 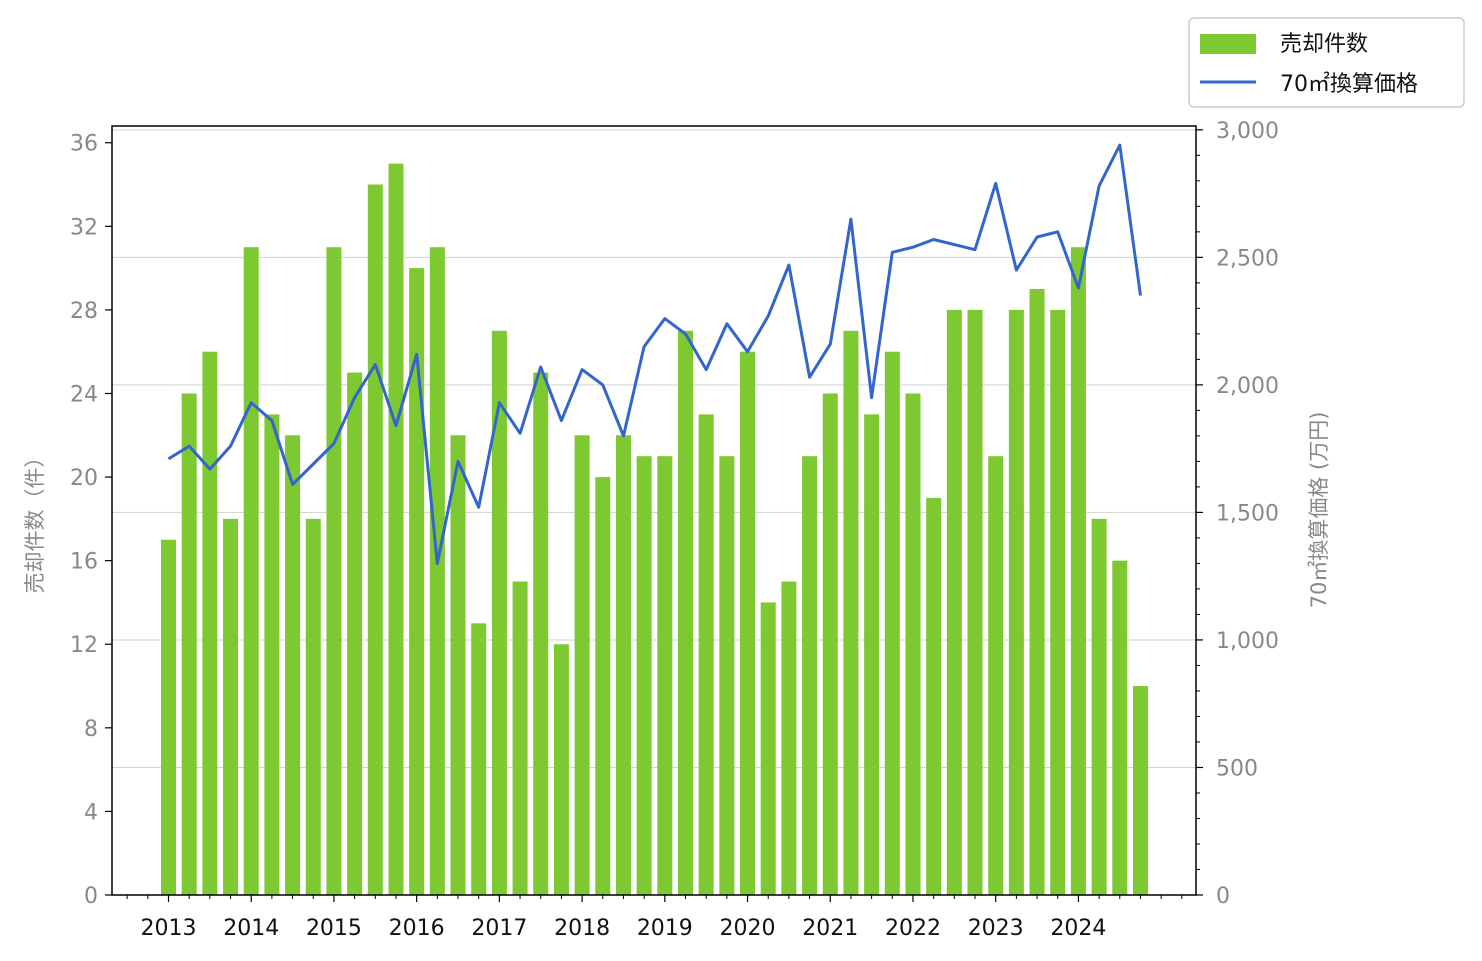 I want to click on left-tick-label: 24, so click(x=84, y=394).